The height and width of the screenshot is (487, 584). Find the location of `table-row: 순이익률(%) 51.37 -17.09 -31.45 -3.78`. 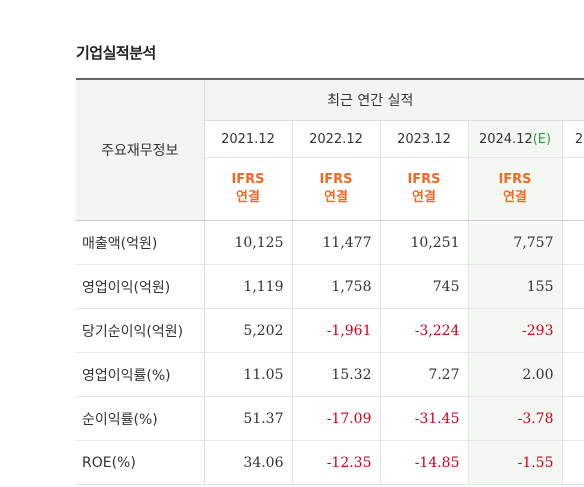

table-row: 순이익률(%) 51.37 -17.09 -31.45 -3.78 is located at coordinates (330, 418).